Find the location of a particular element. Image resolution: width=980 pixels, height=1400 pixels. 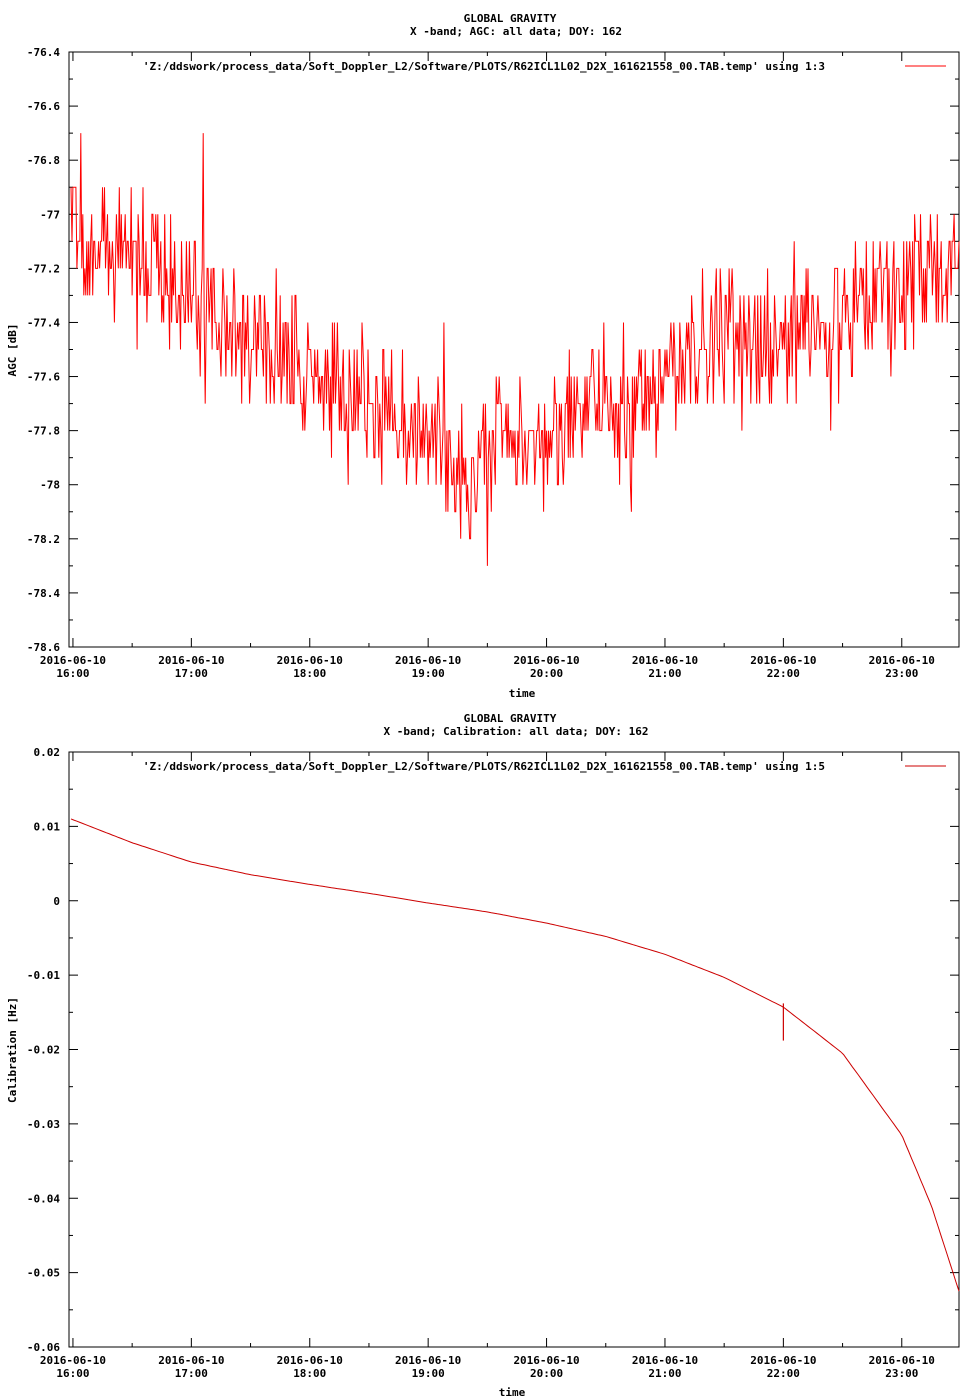

y-tick-label: -0.04 is located at coordinates (43, 1198).